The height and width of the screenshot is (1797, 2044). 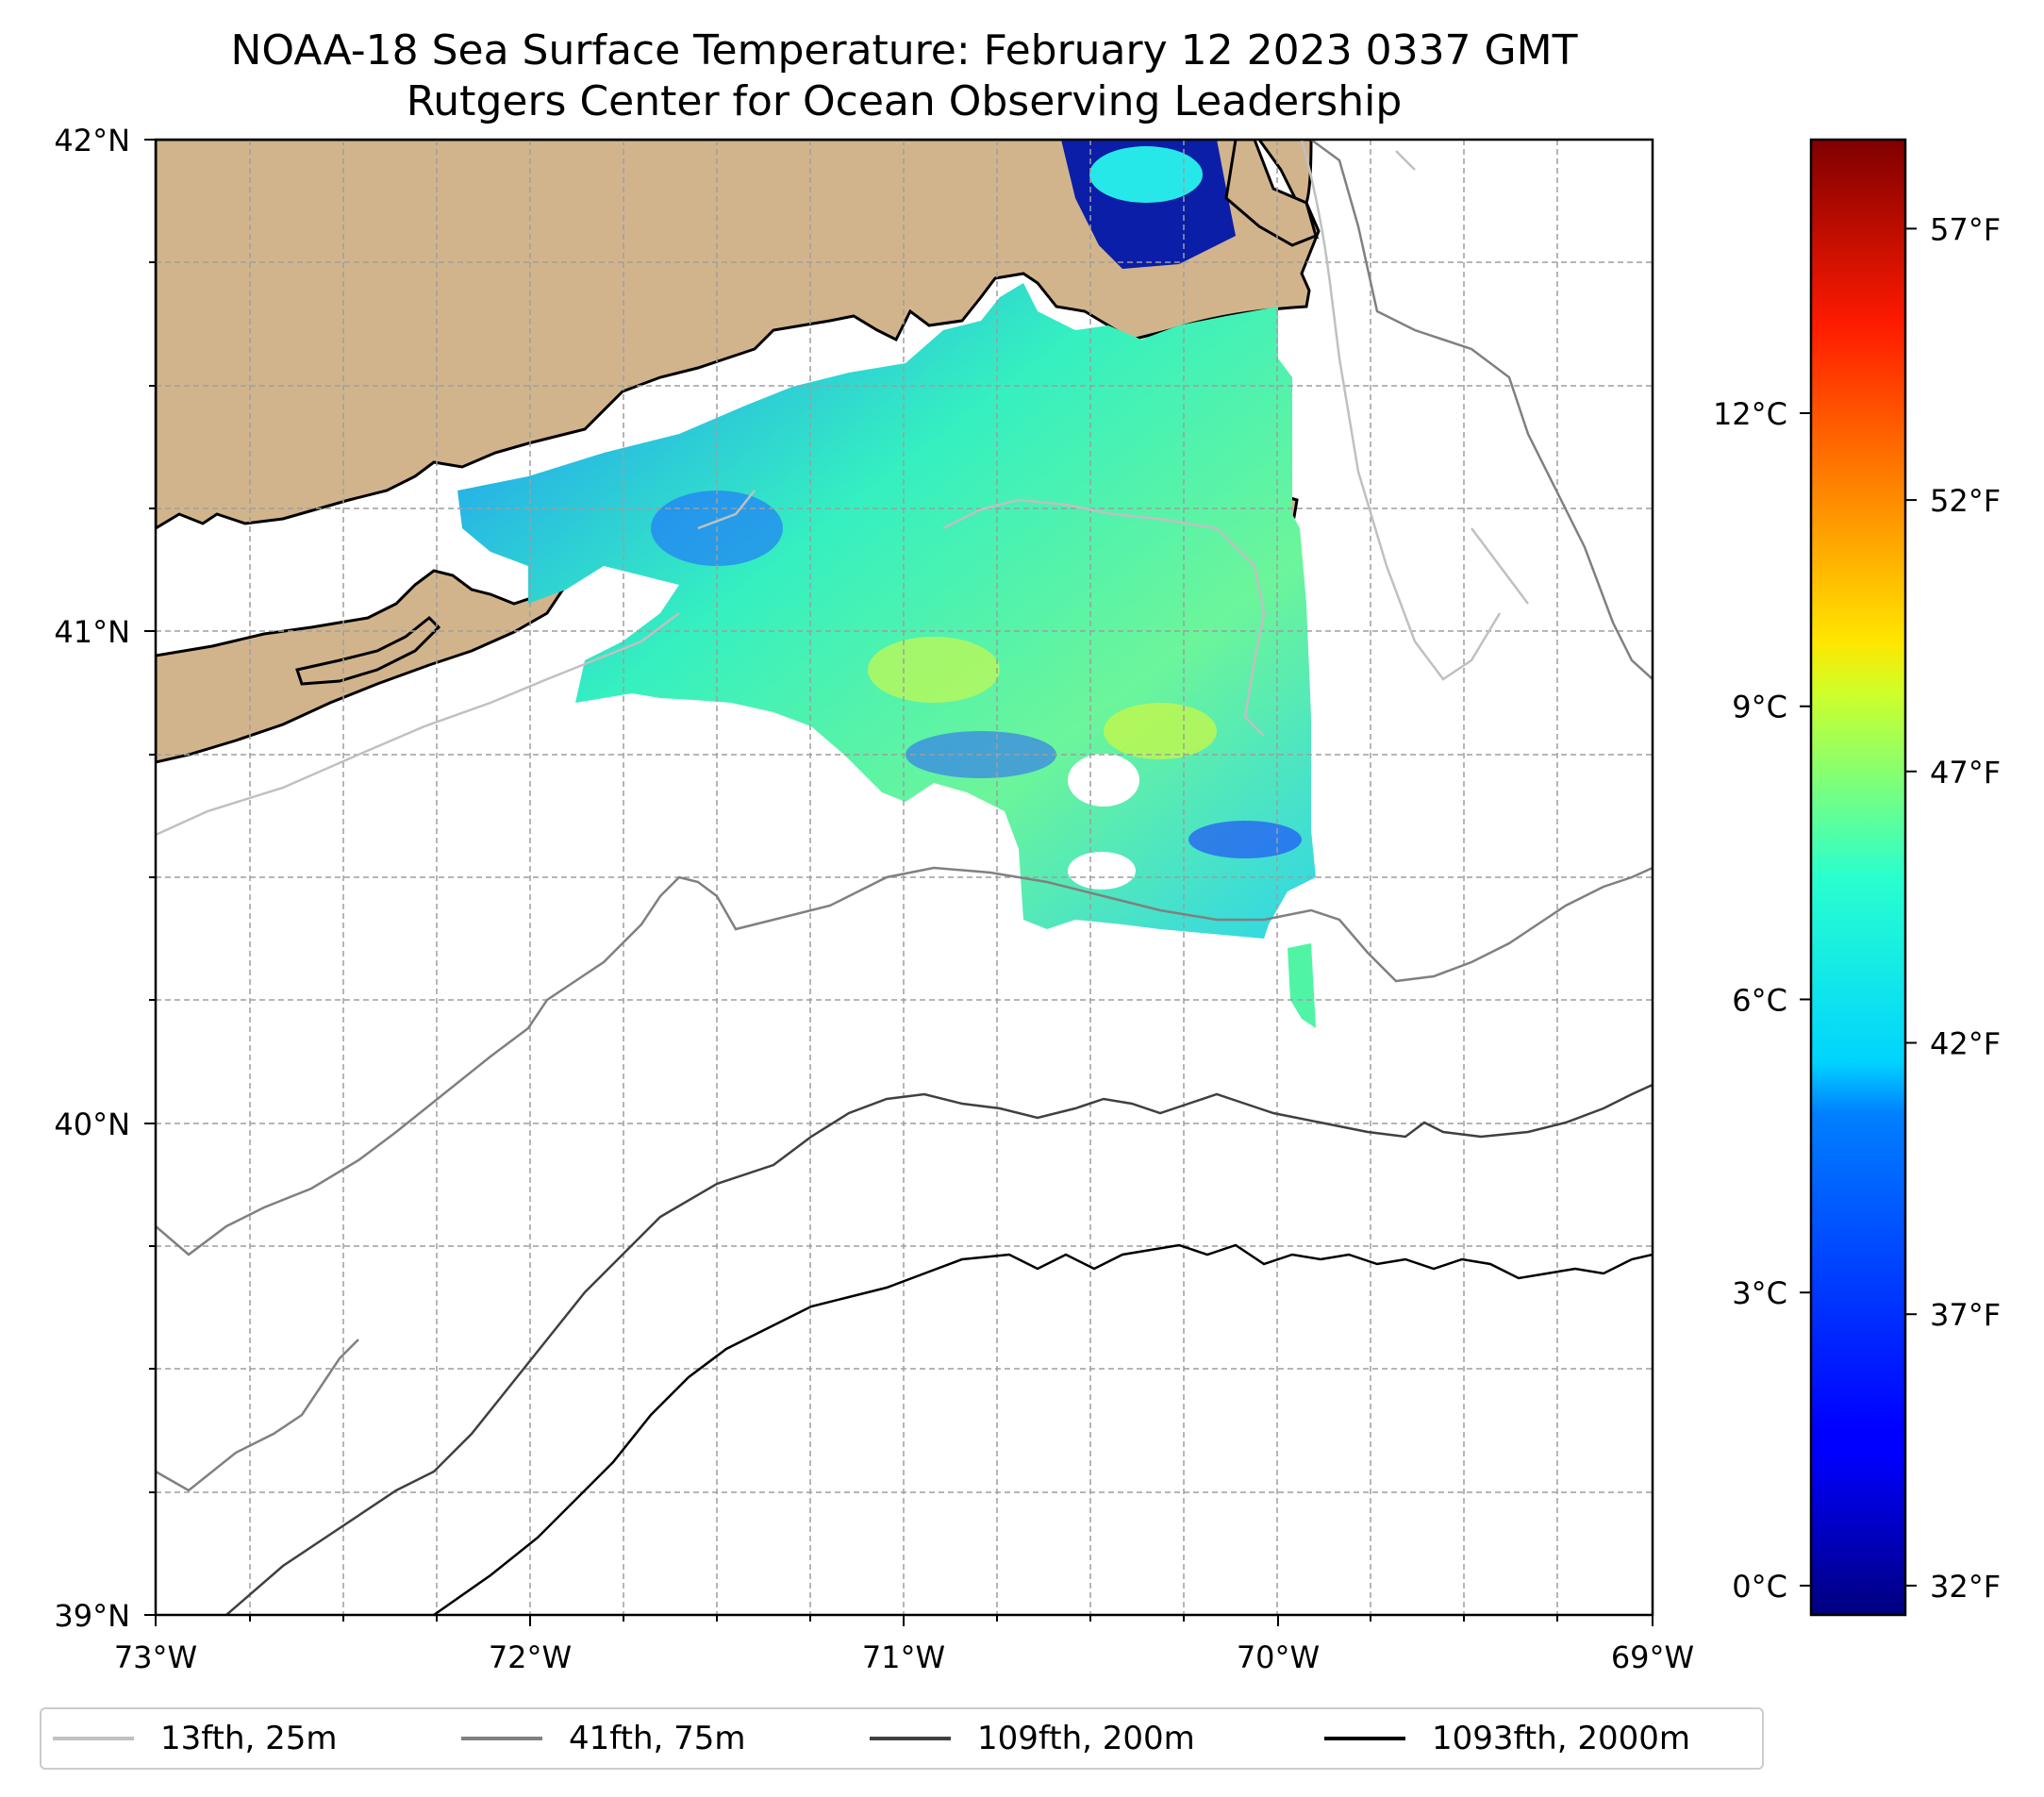 What do you see at coordinates (1965, 1587) in the screenshot?
I see `colorbar-fahrenheit-label: 32°F` at bounding box center [1965, 1587].